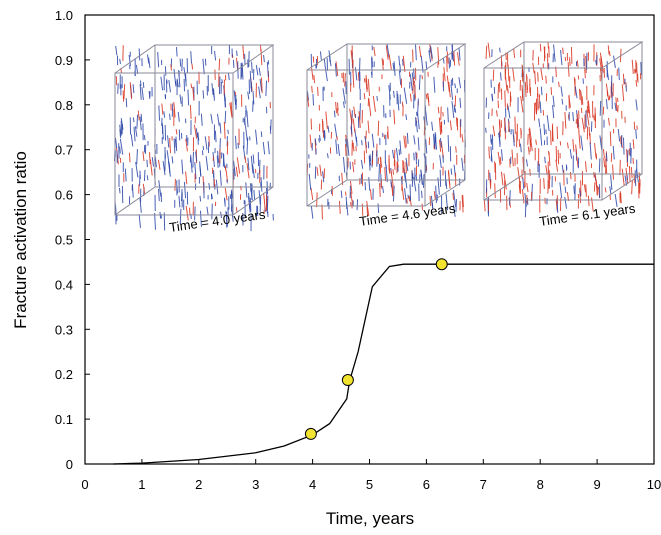 Image resolution: width=661 pixels, height=535 pixels. What do you see at coordinates (312, 484) in the screenshot?
I see `x-tick-label: 4` at bounding box center [312, 484].